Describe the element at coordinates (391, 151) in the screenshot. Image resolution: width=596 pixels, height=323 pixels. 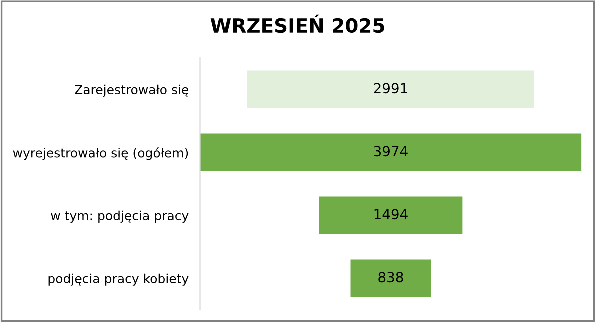
I see `data-label: 3974` at that location.